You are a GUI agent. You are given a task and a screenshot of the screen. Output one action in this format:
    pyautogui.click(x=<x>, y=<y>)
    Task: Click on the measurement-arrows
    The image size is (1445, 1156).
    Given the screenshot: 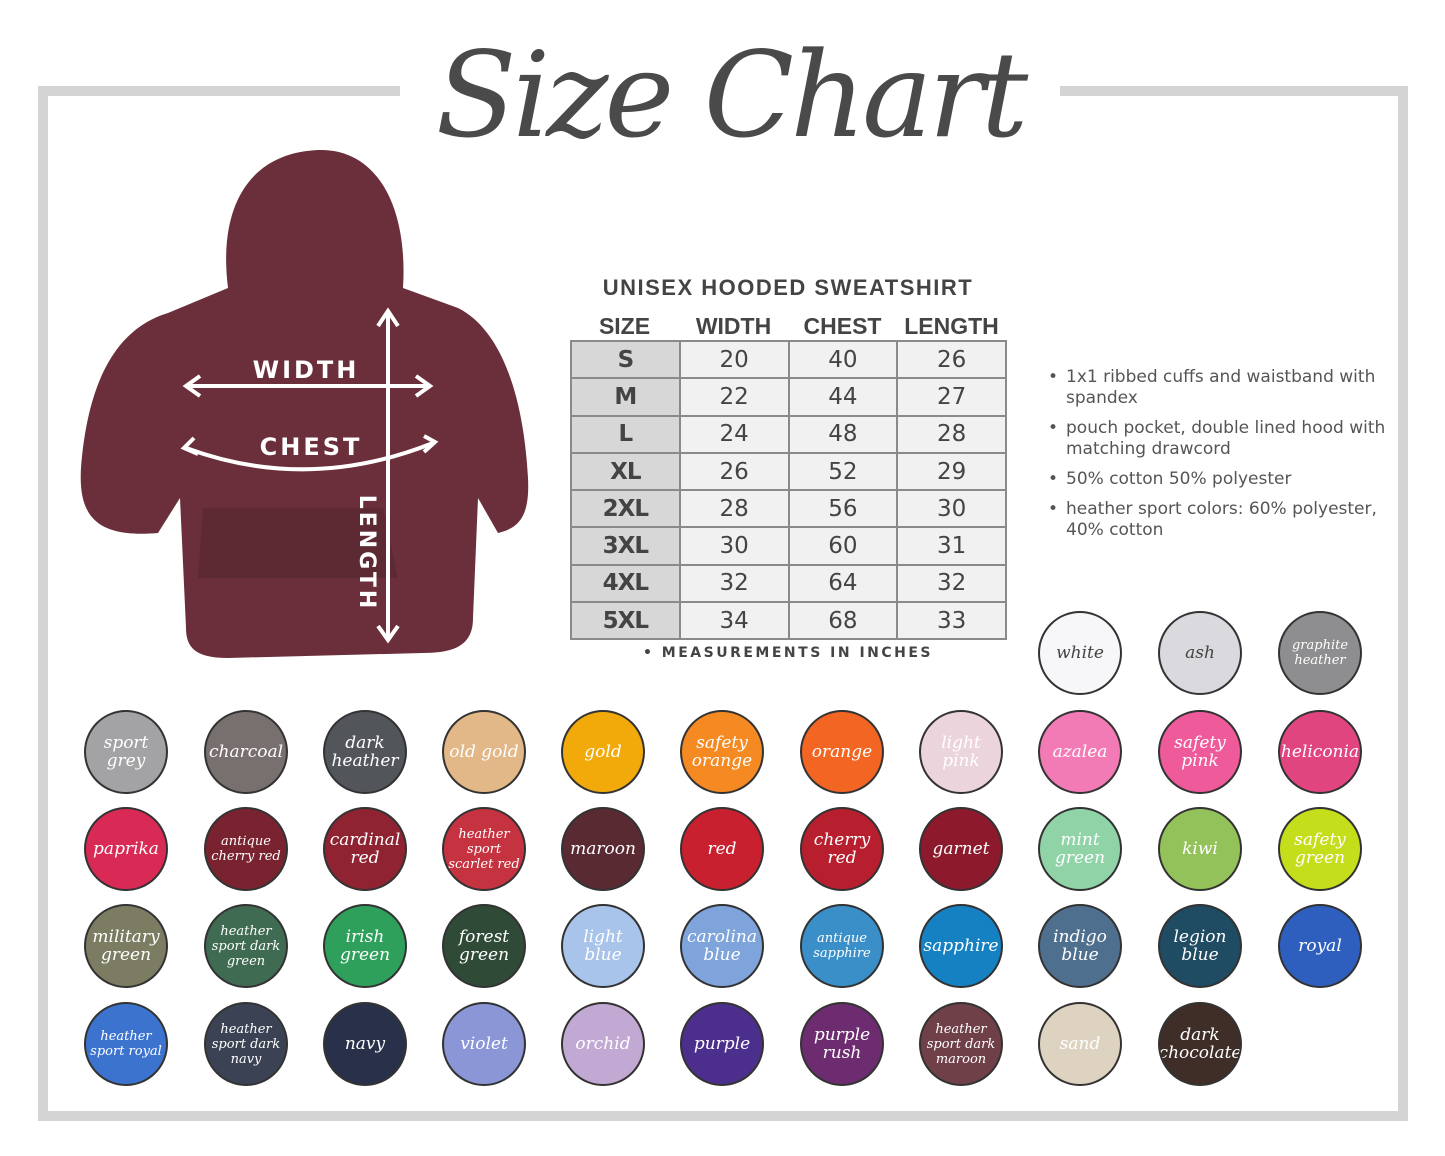 What is the action you would take?
    pyautogui.click(x=309, y=475)
    